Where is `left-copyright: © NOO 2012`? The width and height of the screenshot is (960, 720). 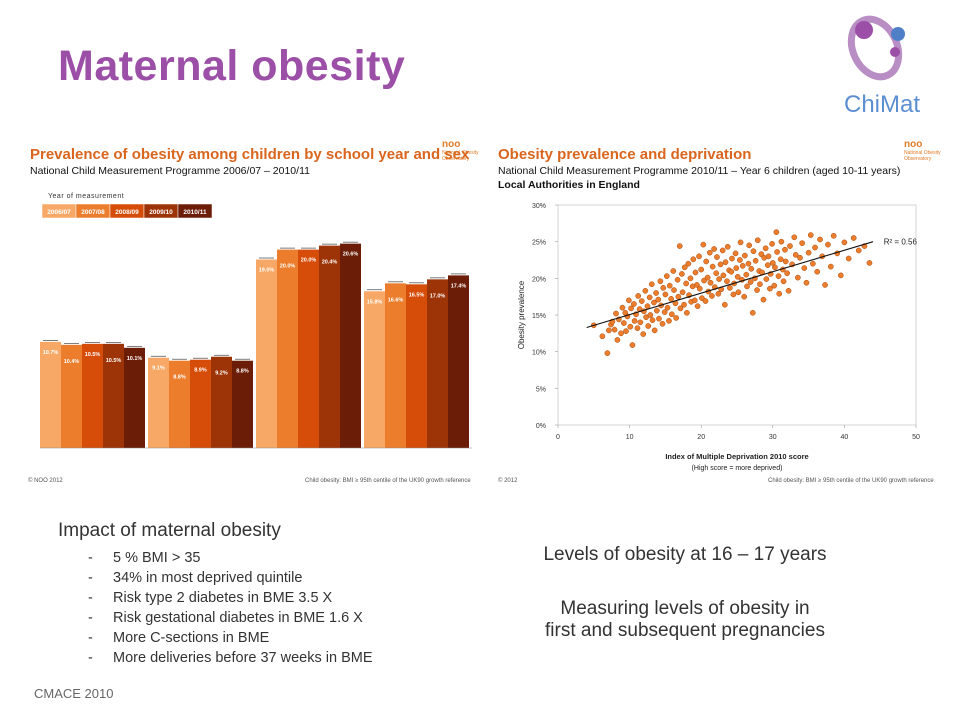 left-copyright: © NOO 2012 is located at coordinates (45, 481).